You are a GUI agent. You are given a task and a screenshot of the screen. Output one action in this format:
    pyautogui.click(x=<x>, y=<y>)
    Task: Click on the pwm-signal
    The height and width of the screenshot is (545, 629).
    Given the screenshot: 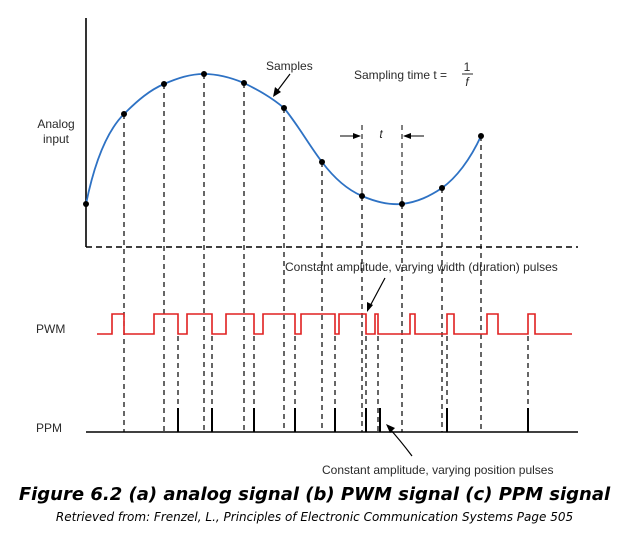 What is the action you would take?
    pyautogui.click(x=334, y=324)
    